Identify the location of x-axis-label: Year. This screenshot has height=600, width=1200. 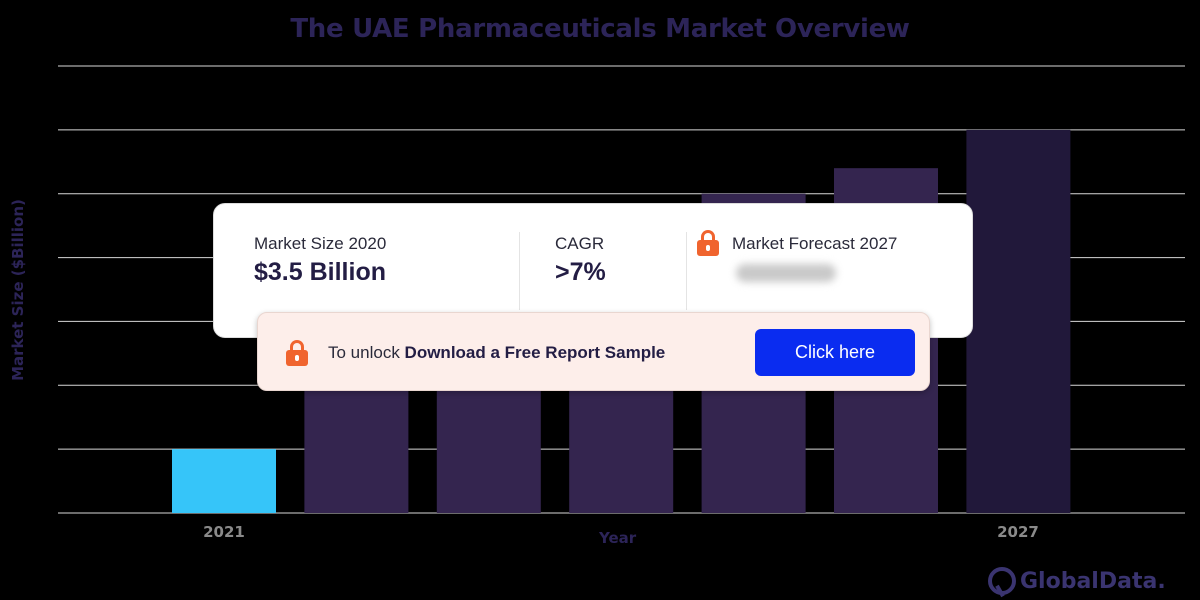
(618, 538).